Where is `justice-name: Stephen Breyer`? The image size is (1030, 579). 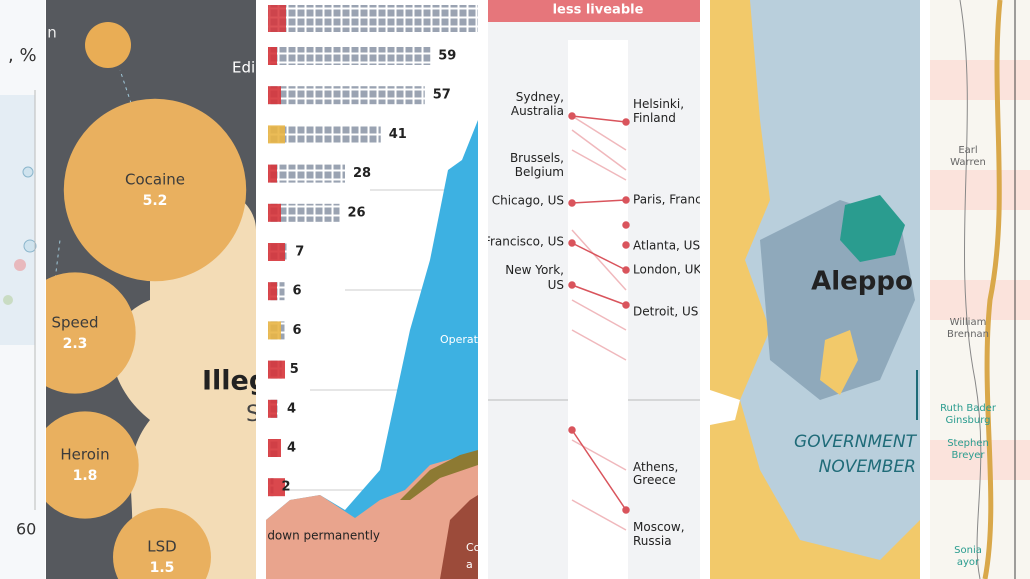 justice-name: Stephen Breyer is located at coordinates (968, 449).